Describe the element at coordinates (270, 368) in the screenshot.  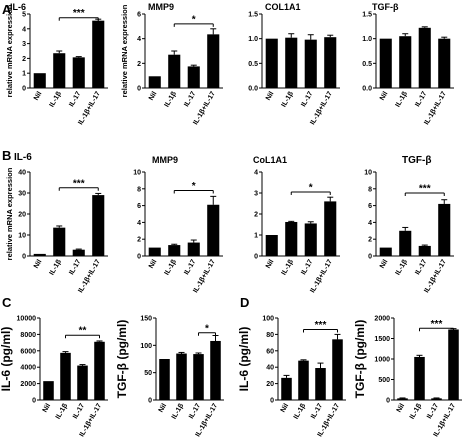
I see `y-tick-label: 40` at that location.